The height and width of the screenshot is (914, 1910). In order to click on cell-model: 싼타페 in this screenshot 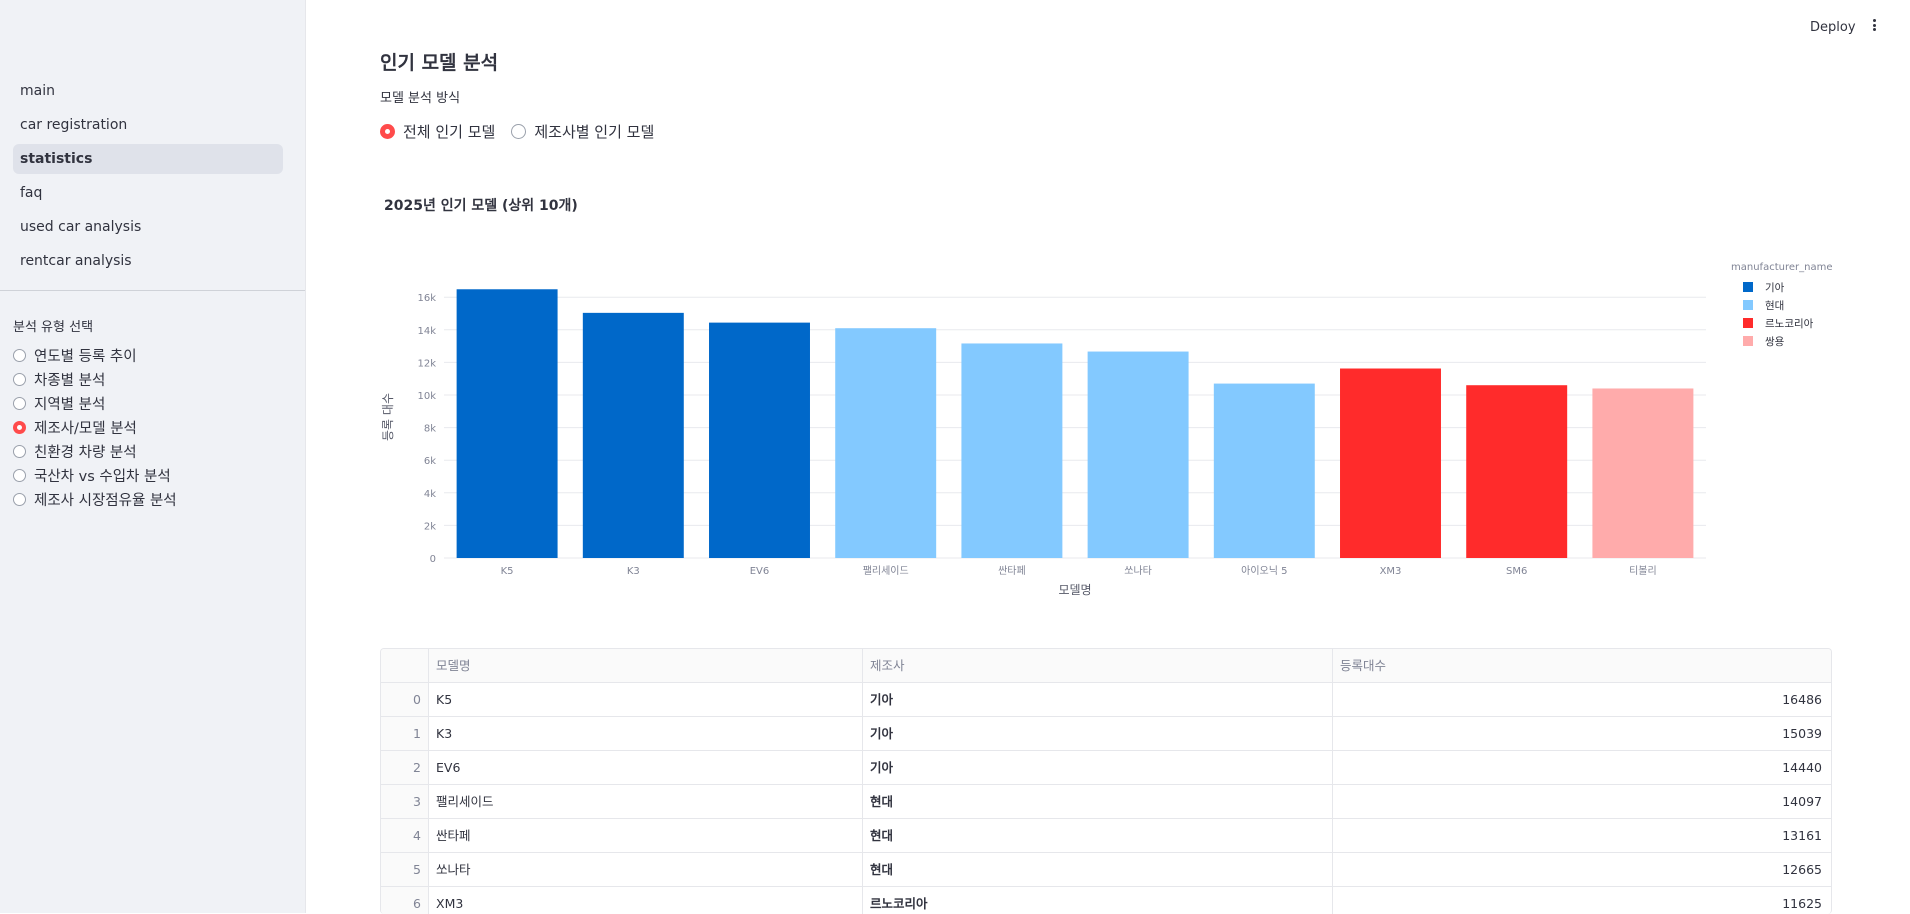, I will do `click(646, 835)`.